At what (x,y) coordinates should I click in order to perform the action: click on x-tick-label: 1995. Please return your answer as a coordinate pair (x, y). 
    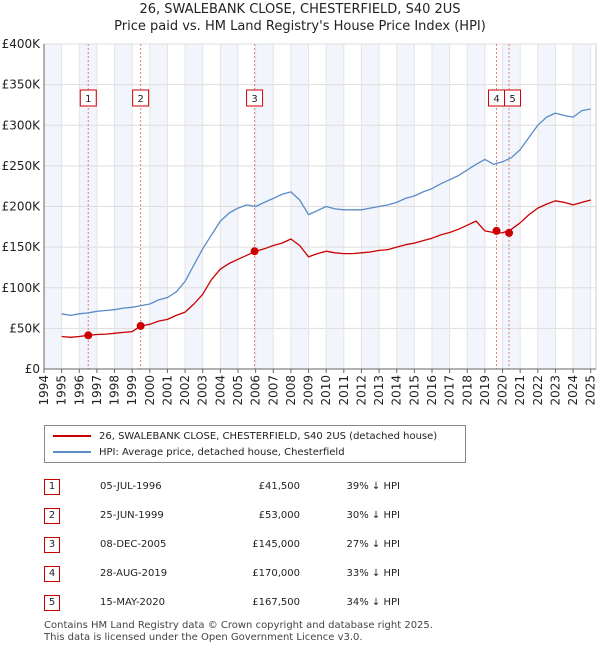
    Looking at the image, I should click on (62, 390).